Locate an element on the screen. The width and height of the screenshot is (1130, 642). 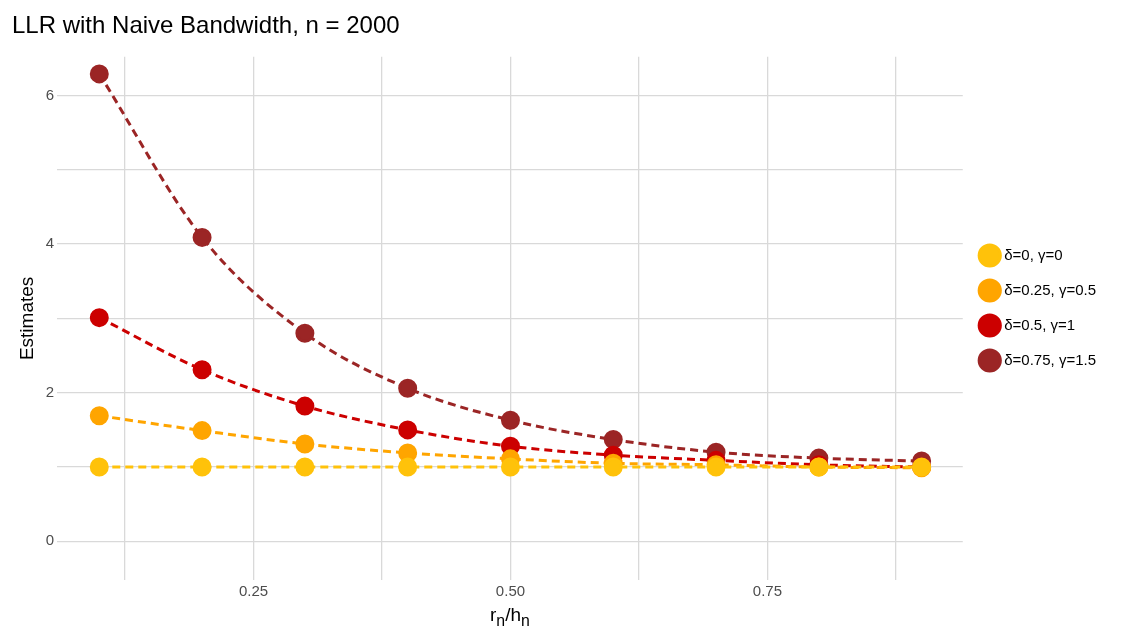
text: 0.50 is located at coordinates (510, 591).